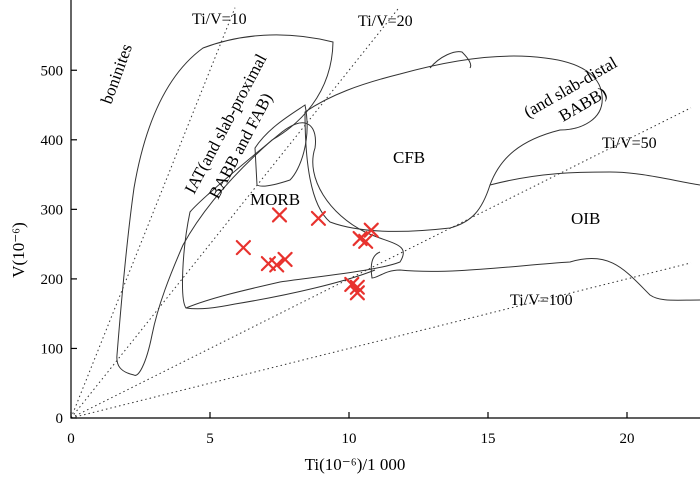 This screenshot has width=700, height=481. Describe the element at coordinates (52, 210) in the screenshot. I see `y-tick-label: 300` at that location.